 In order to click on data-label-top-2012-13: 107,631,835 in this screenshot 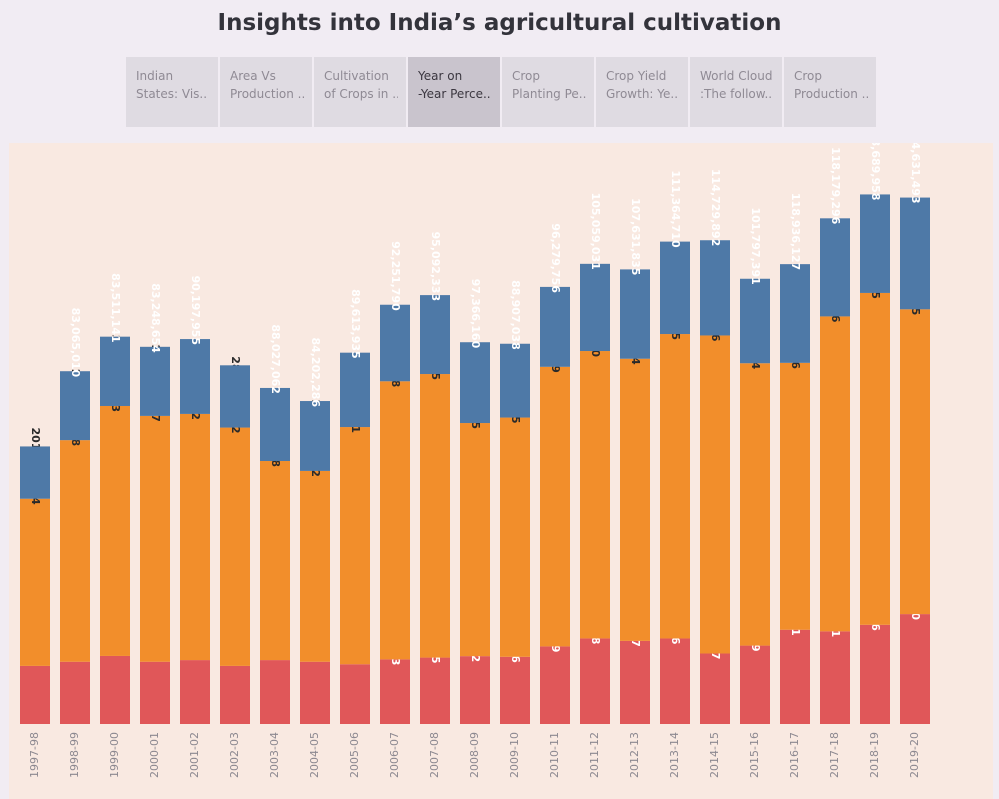, I will do `click(635, 236)`.